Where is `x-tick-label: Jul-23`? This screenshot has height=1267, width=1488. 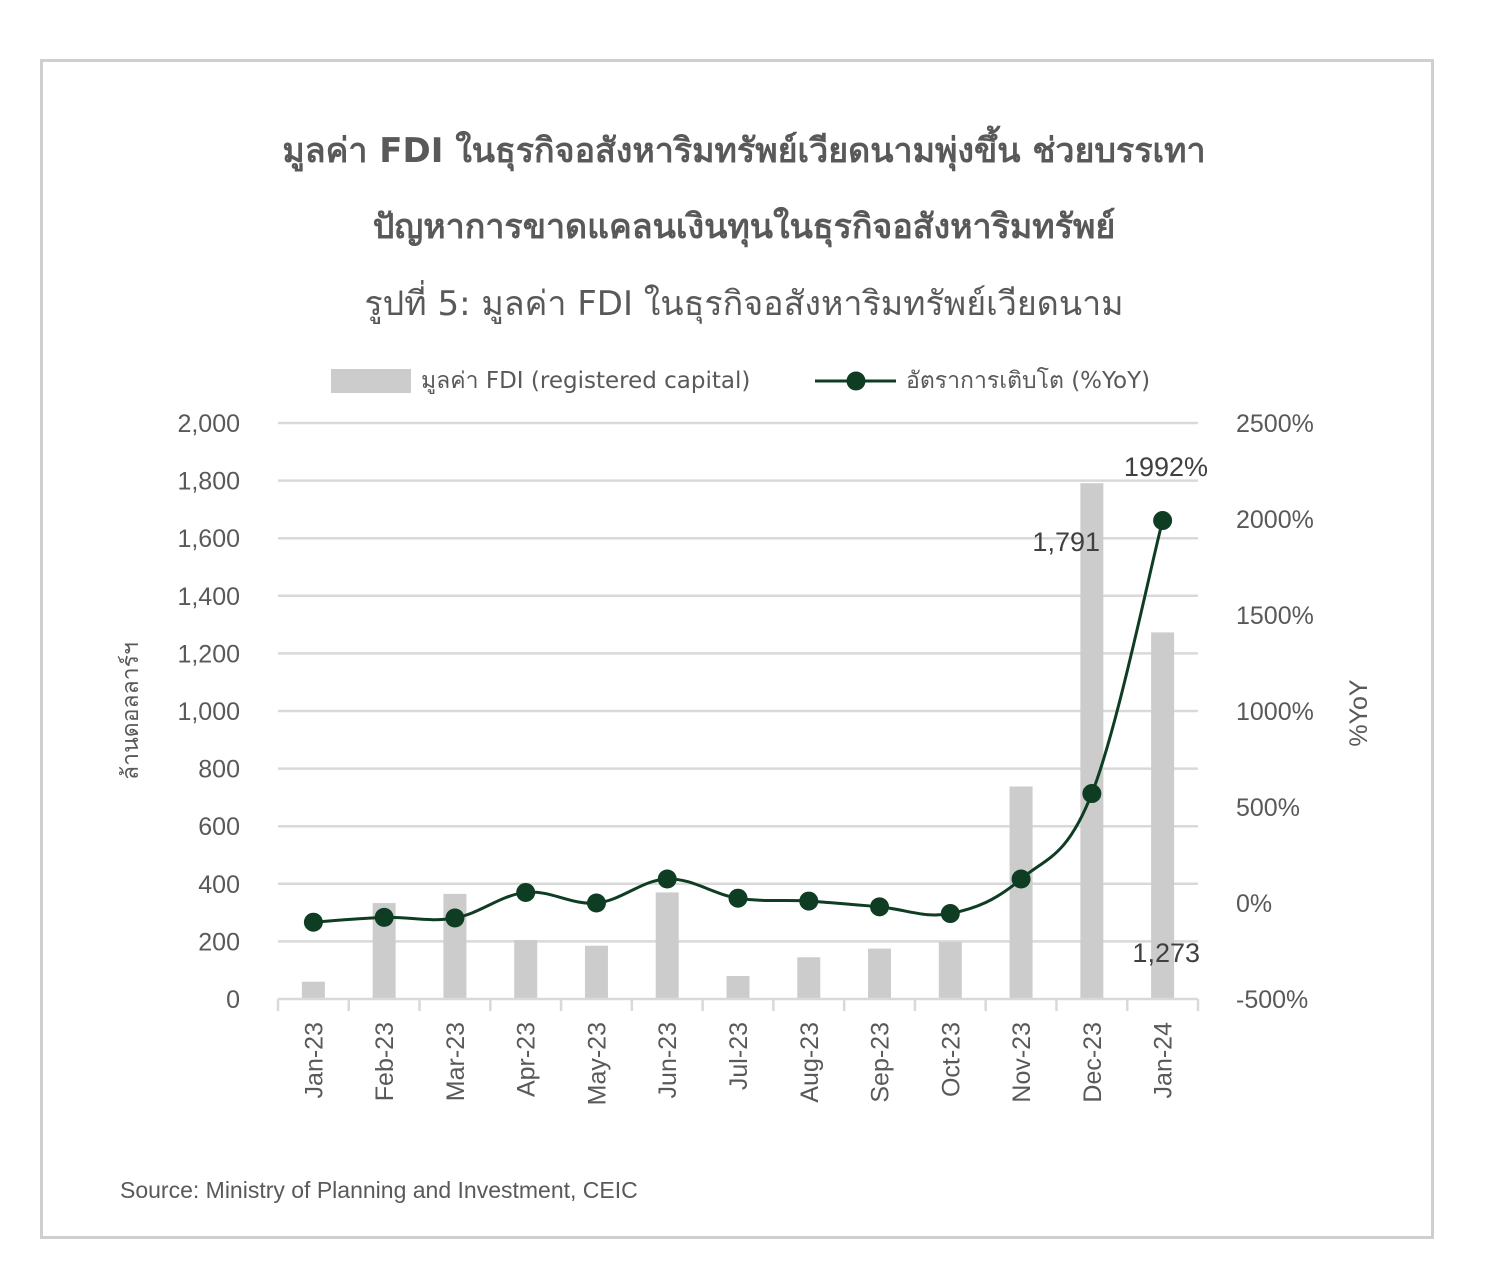
x-tick-label: Jul-23 is located at coordinates (739, 1056).